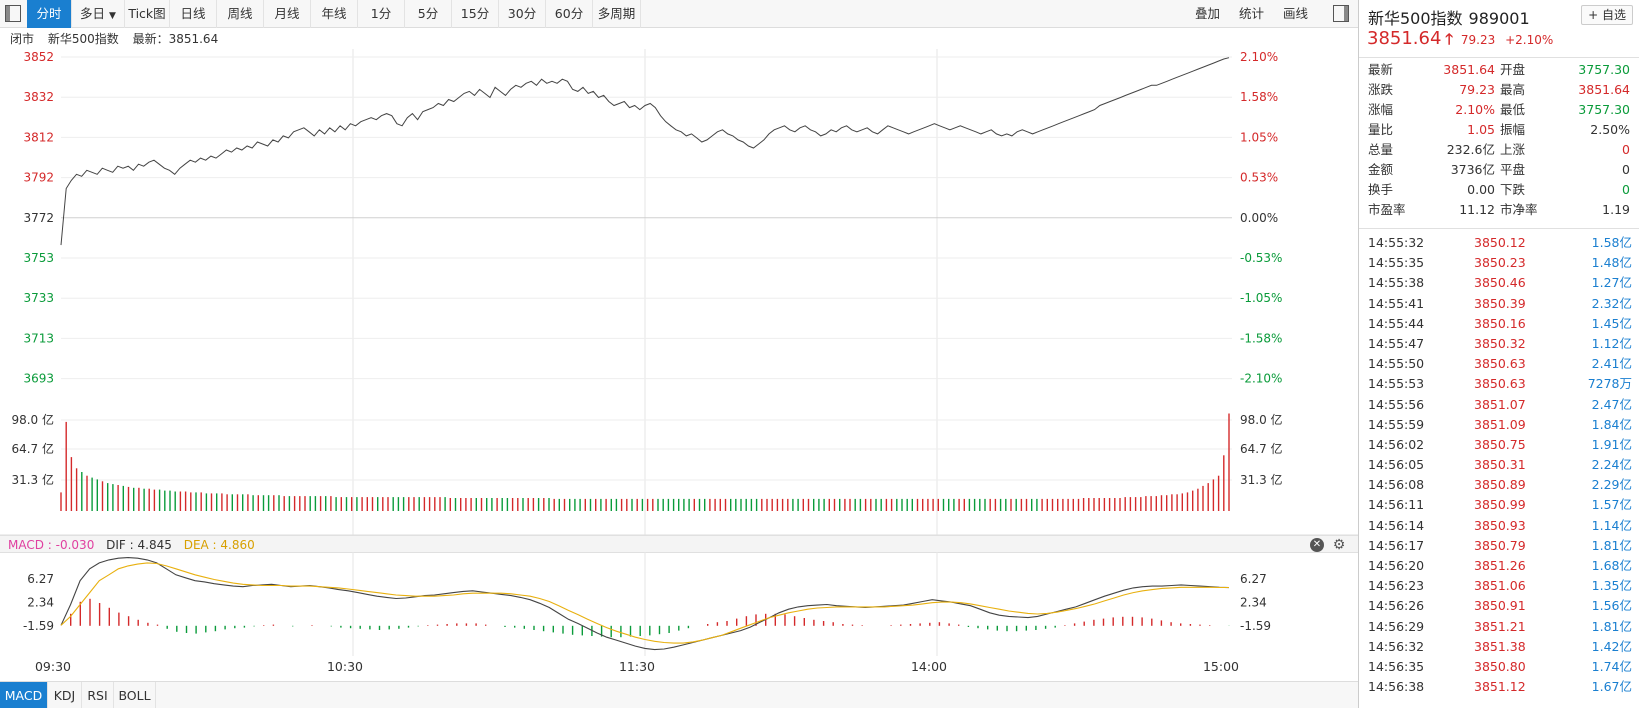  I want to click on tab-30min: 30分, so click(522, 14).